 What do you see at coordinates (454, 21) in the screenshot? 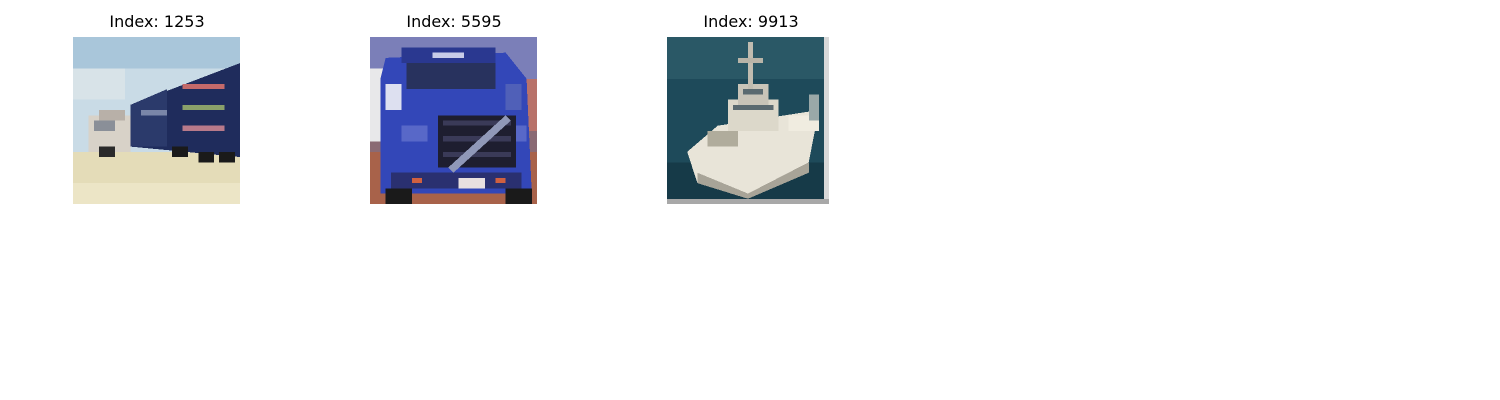
I see `panel-title: Index: 5595` at bounding box center [454, 21].